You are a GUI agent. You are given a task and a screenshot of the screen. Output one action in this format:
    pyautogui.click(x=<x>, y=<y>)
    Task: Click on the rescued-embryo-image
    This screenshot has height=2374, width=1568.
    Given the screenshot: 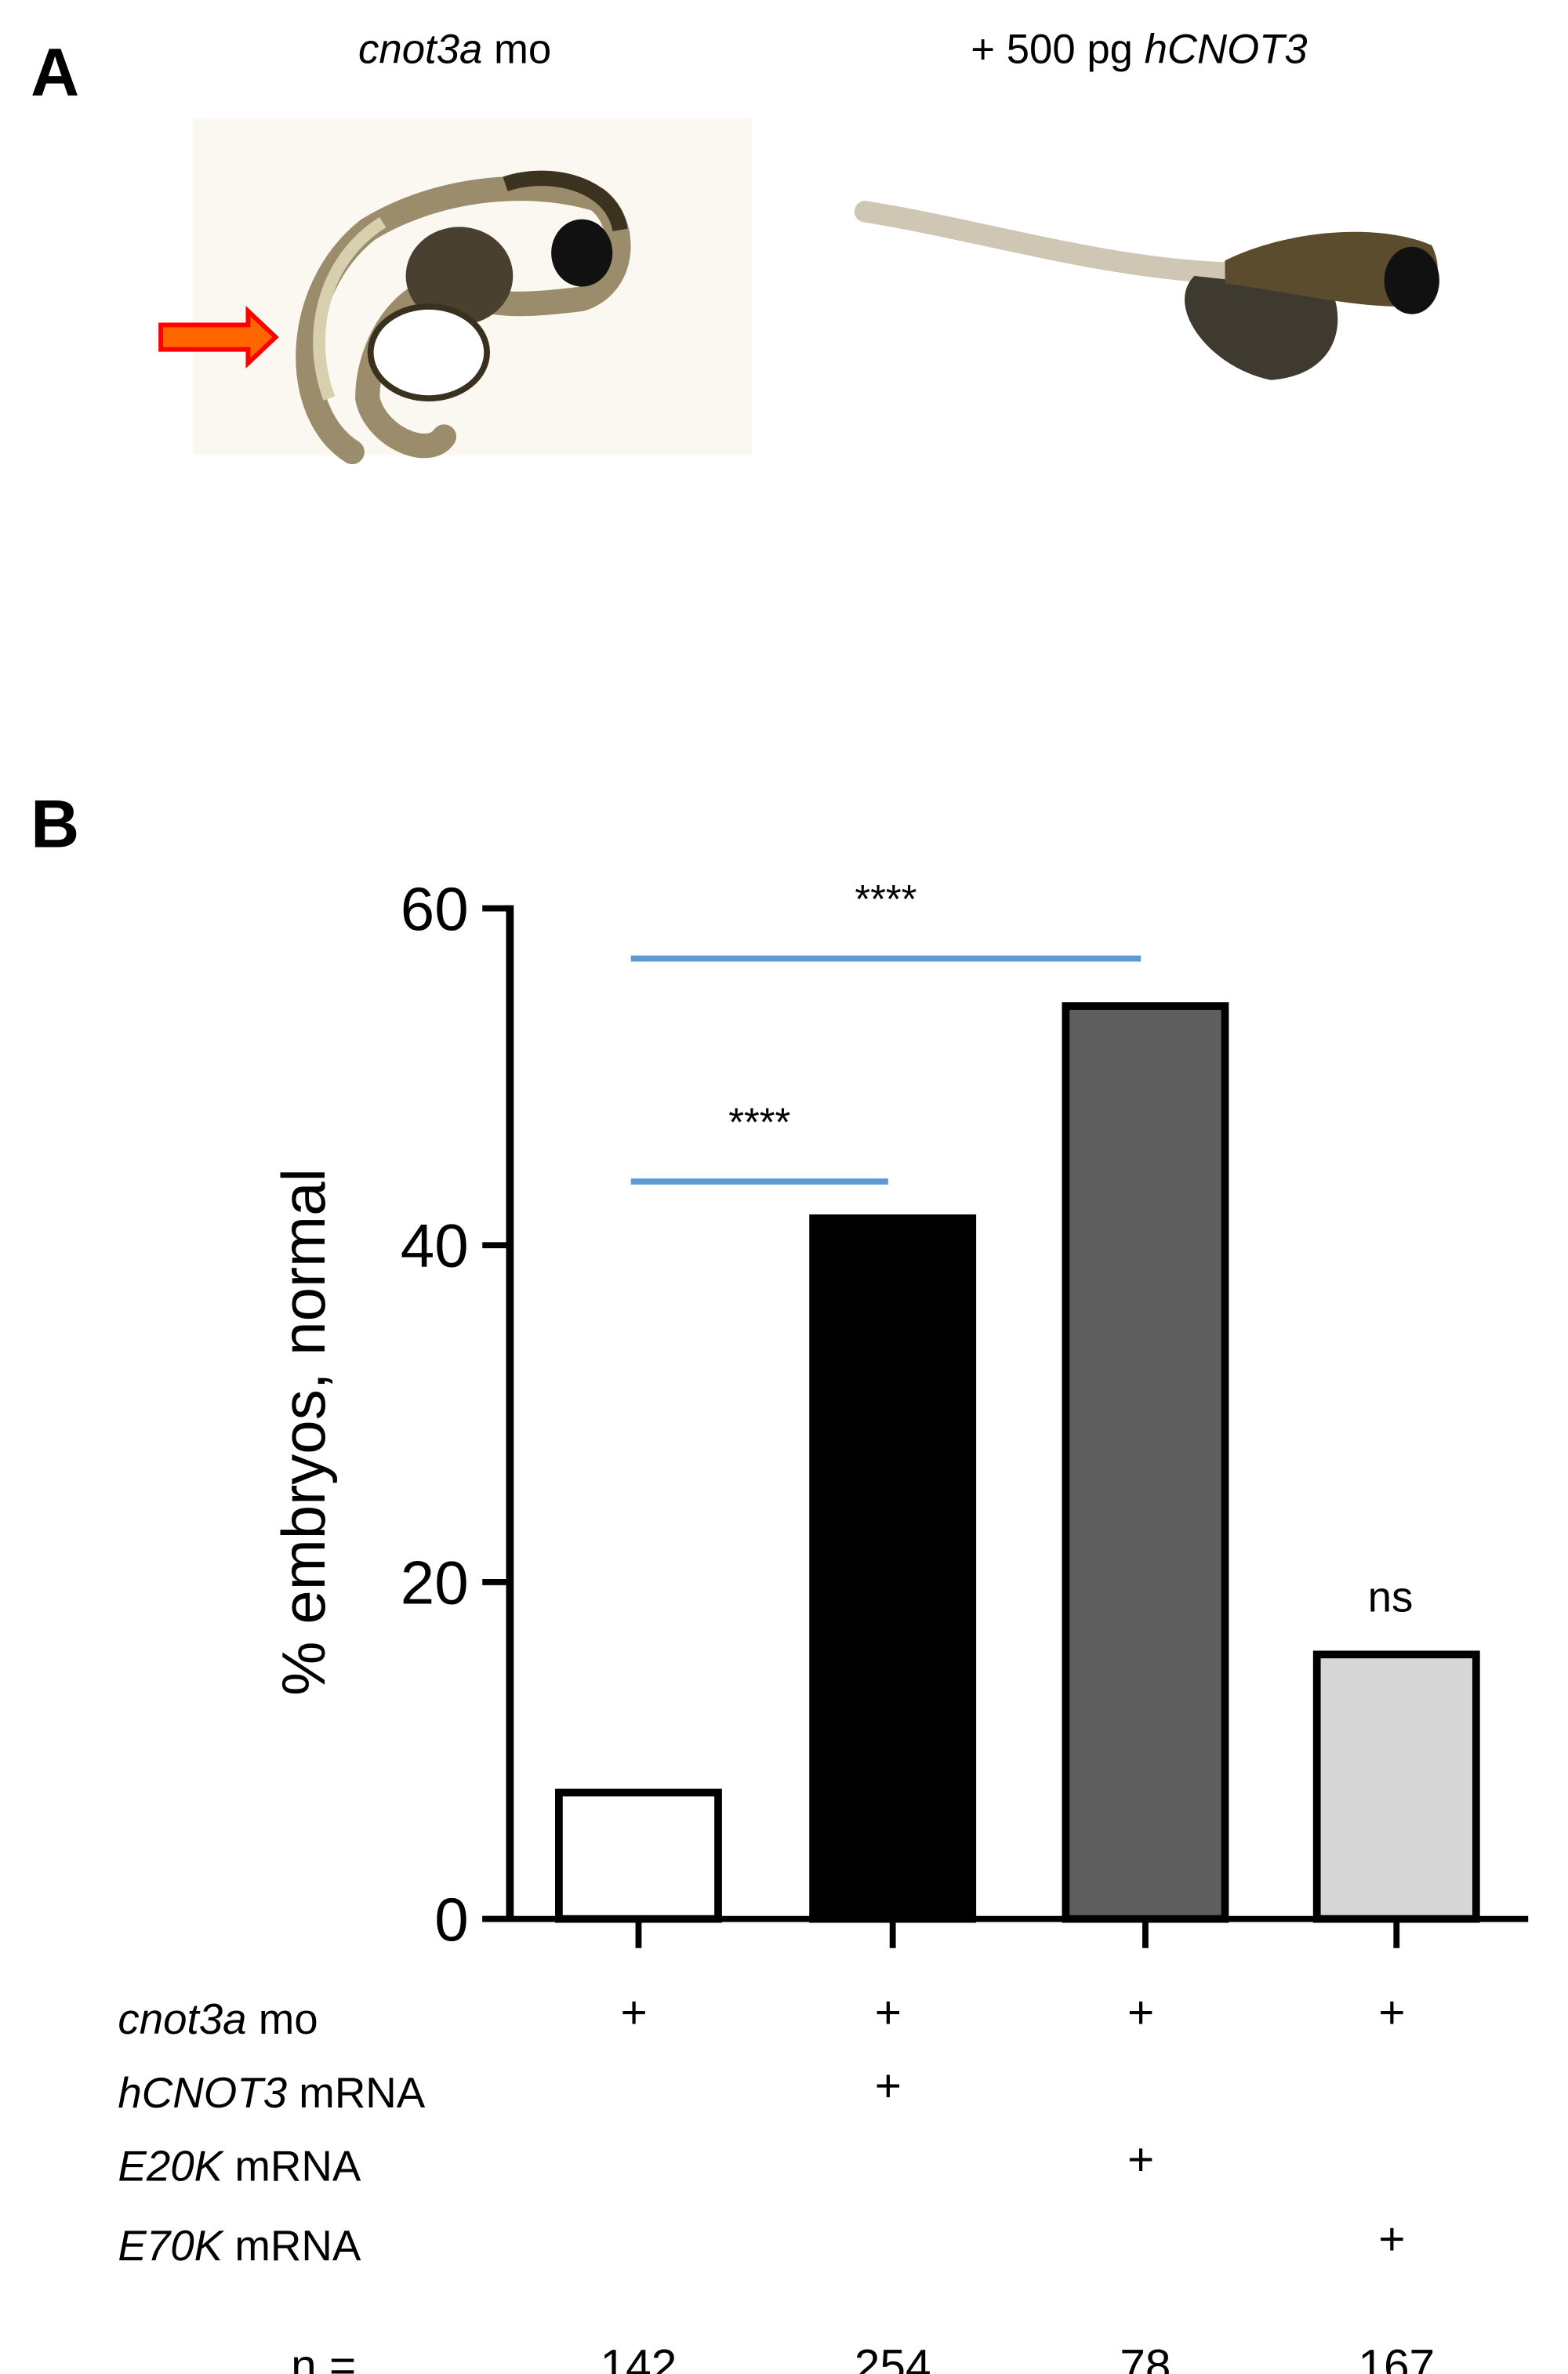 What is the action you would take?
    pyautogui.click(x=1146, y=290)
    